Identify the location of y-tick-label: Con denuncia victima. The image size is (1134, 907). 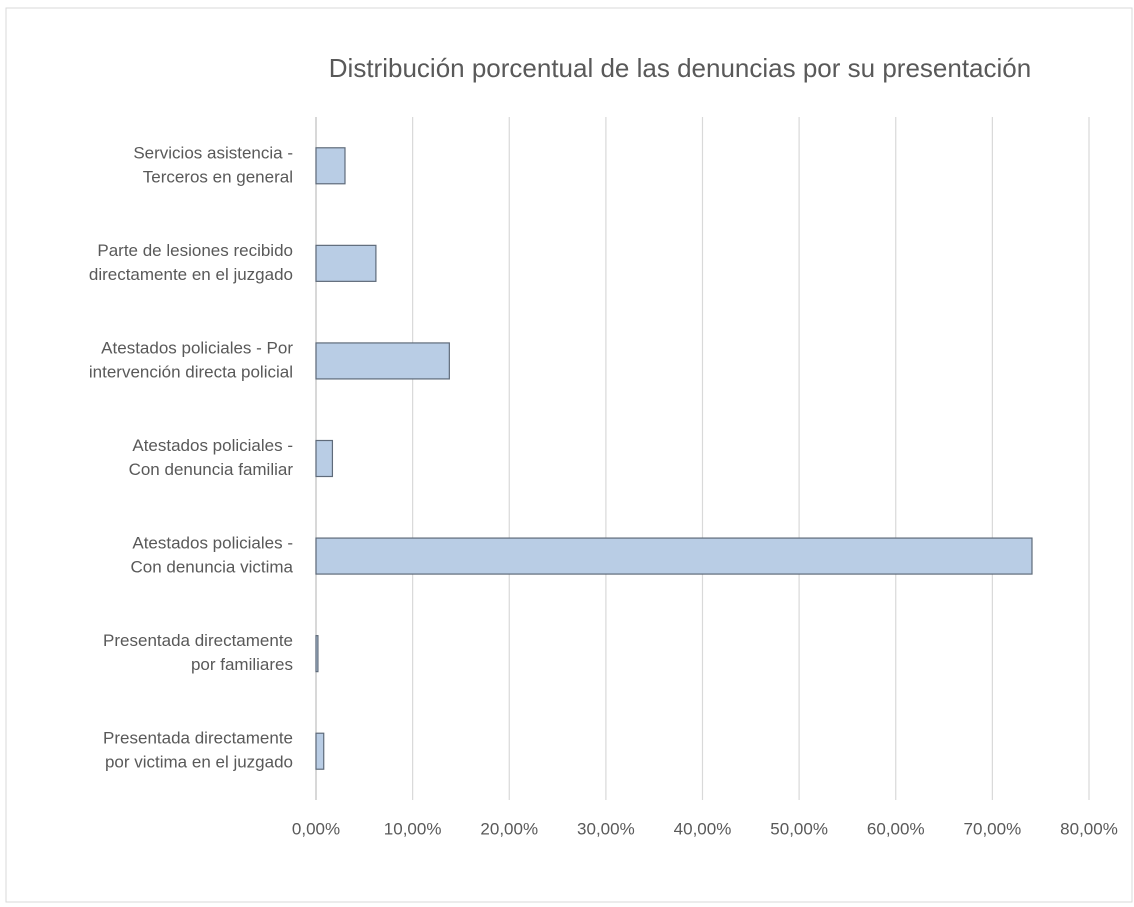
(211, 567).